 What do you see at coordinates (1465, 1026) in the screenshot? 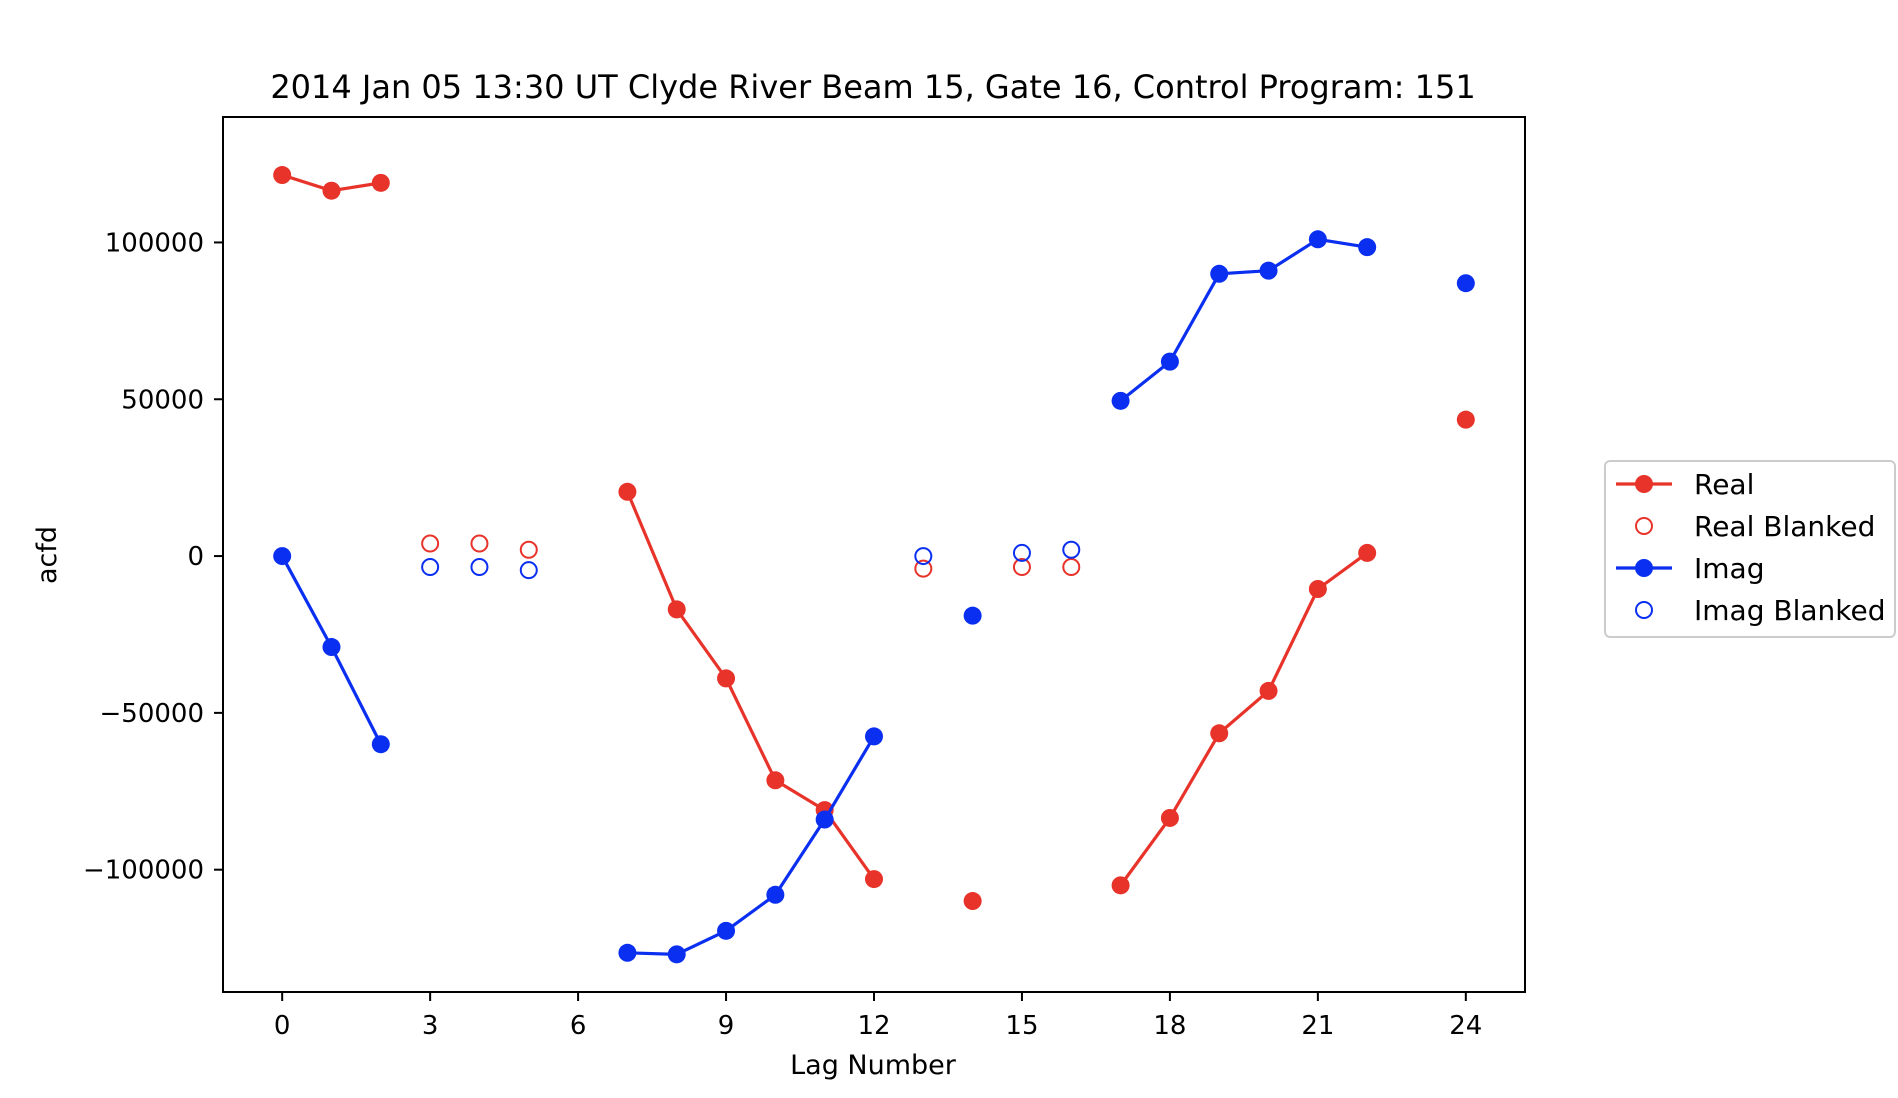
I see `x-tick-label: 24` at bounding box center [1465, 1026].